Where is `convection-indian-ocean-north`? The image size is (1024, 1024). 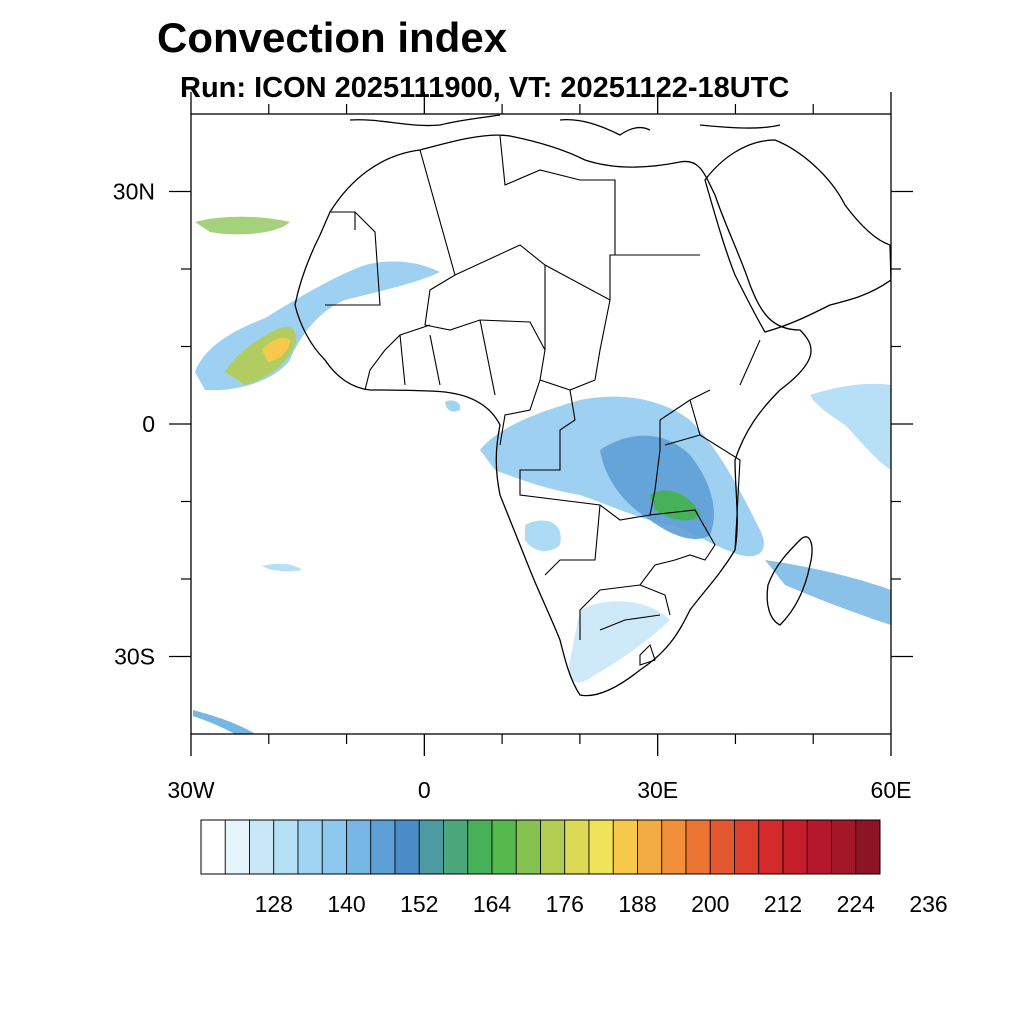 convection-indian-ocean-north is located at coordinates (850, 426).